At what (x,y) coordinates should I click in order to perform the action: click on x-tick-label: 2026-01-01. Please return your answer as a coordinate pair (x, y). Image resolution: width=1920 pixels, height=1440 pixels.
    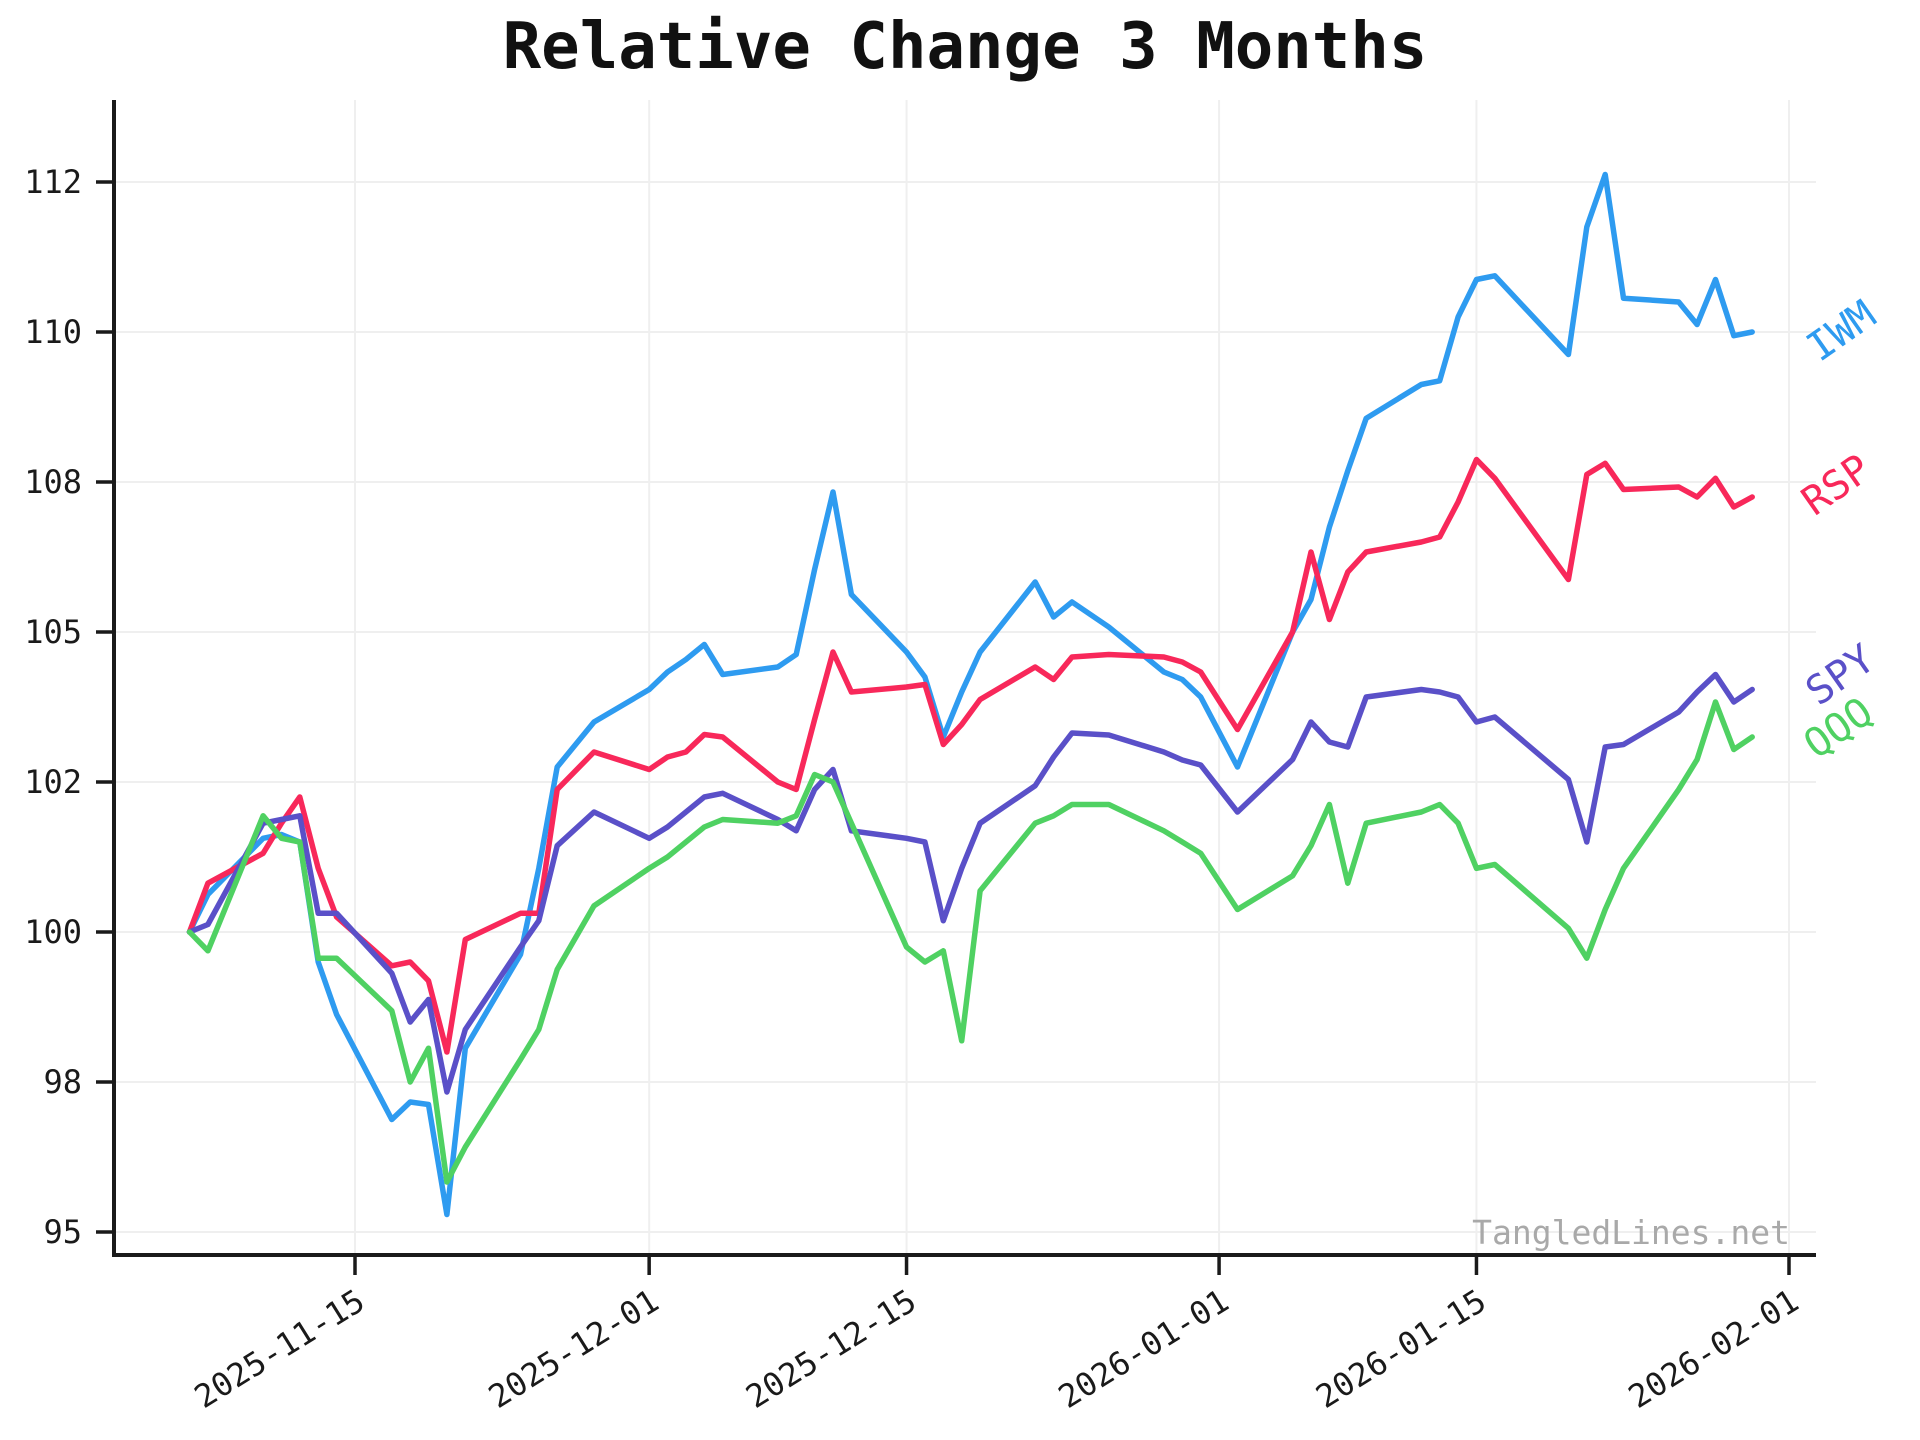
    Looking at the image, I should click on (1144, 1349).